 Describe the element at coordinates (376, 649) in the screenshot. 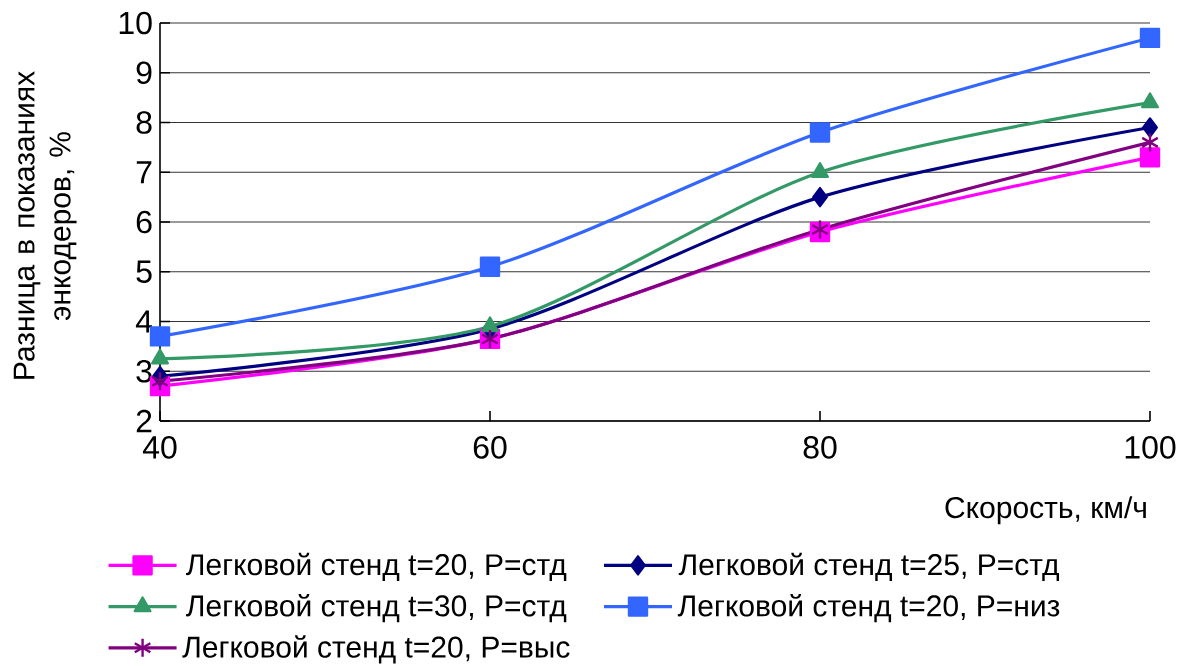

I see `legend-label: Легковой стенд t=20, P=выс` at that location.